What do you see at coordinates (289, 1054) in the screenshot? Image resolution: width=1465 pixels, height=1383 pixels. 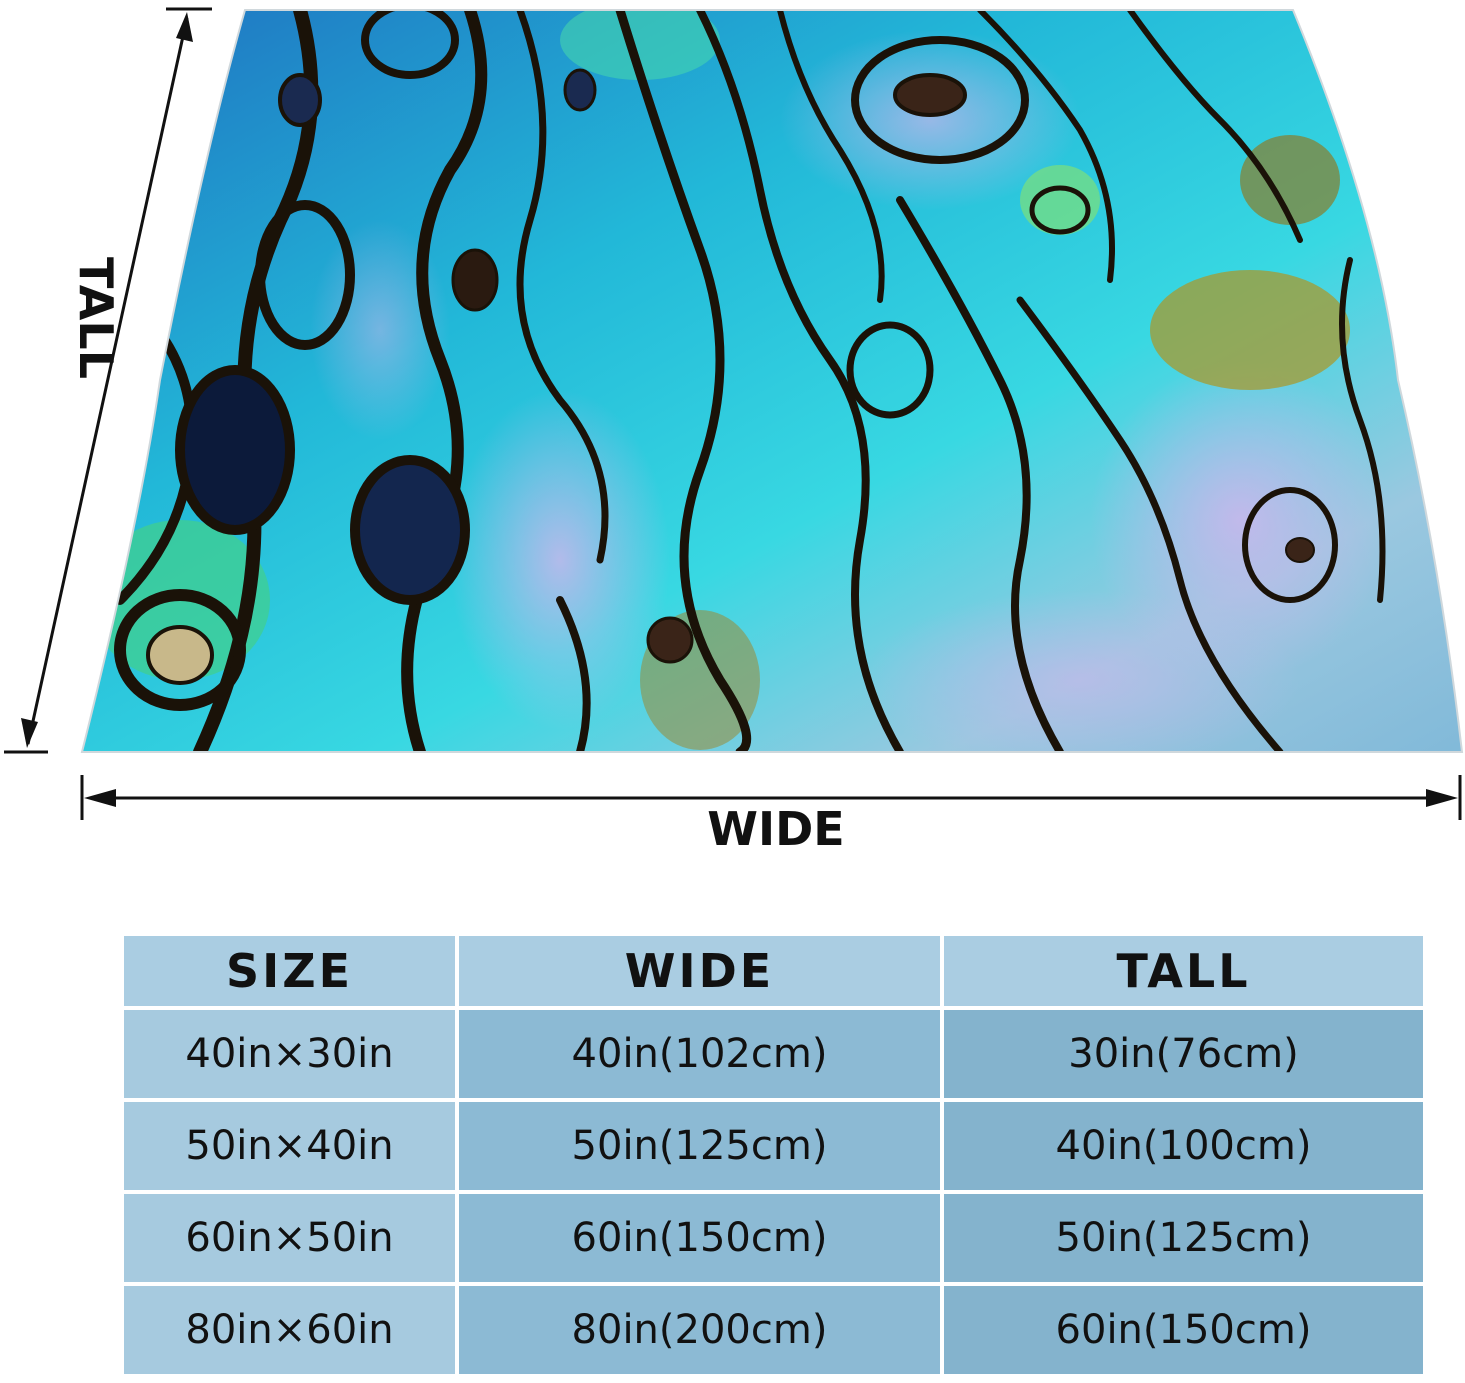 I see `cell-size: 40in×30in` at bounding box center [289, 1054].